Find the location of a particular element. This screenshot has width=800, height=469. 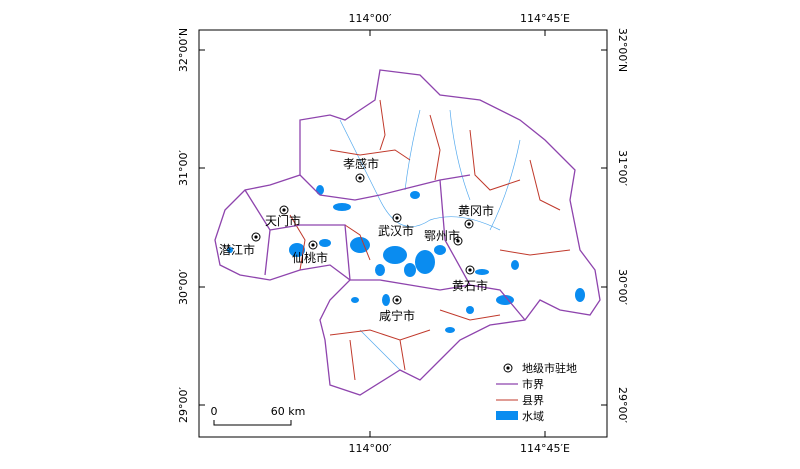

legend-label: 地级市驻地 is located at coordinates (549, 368).